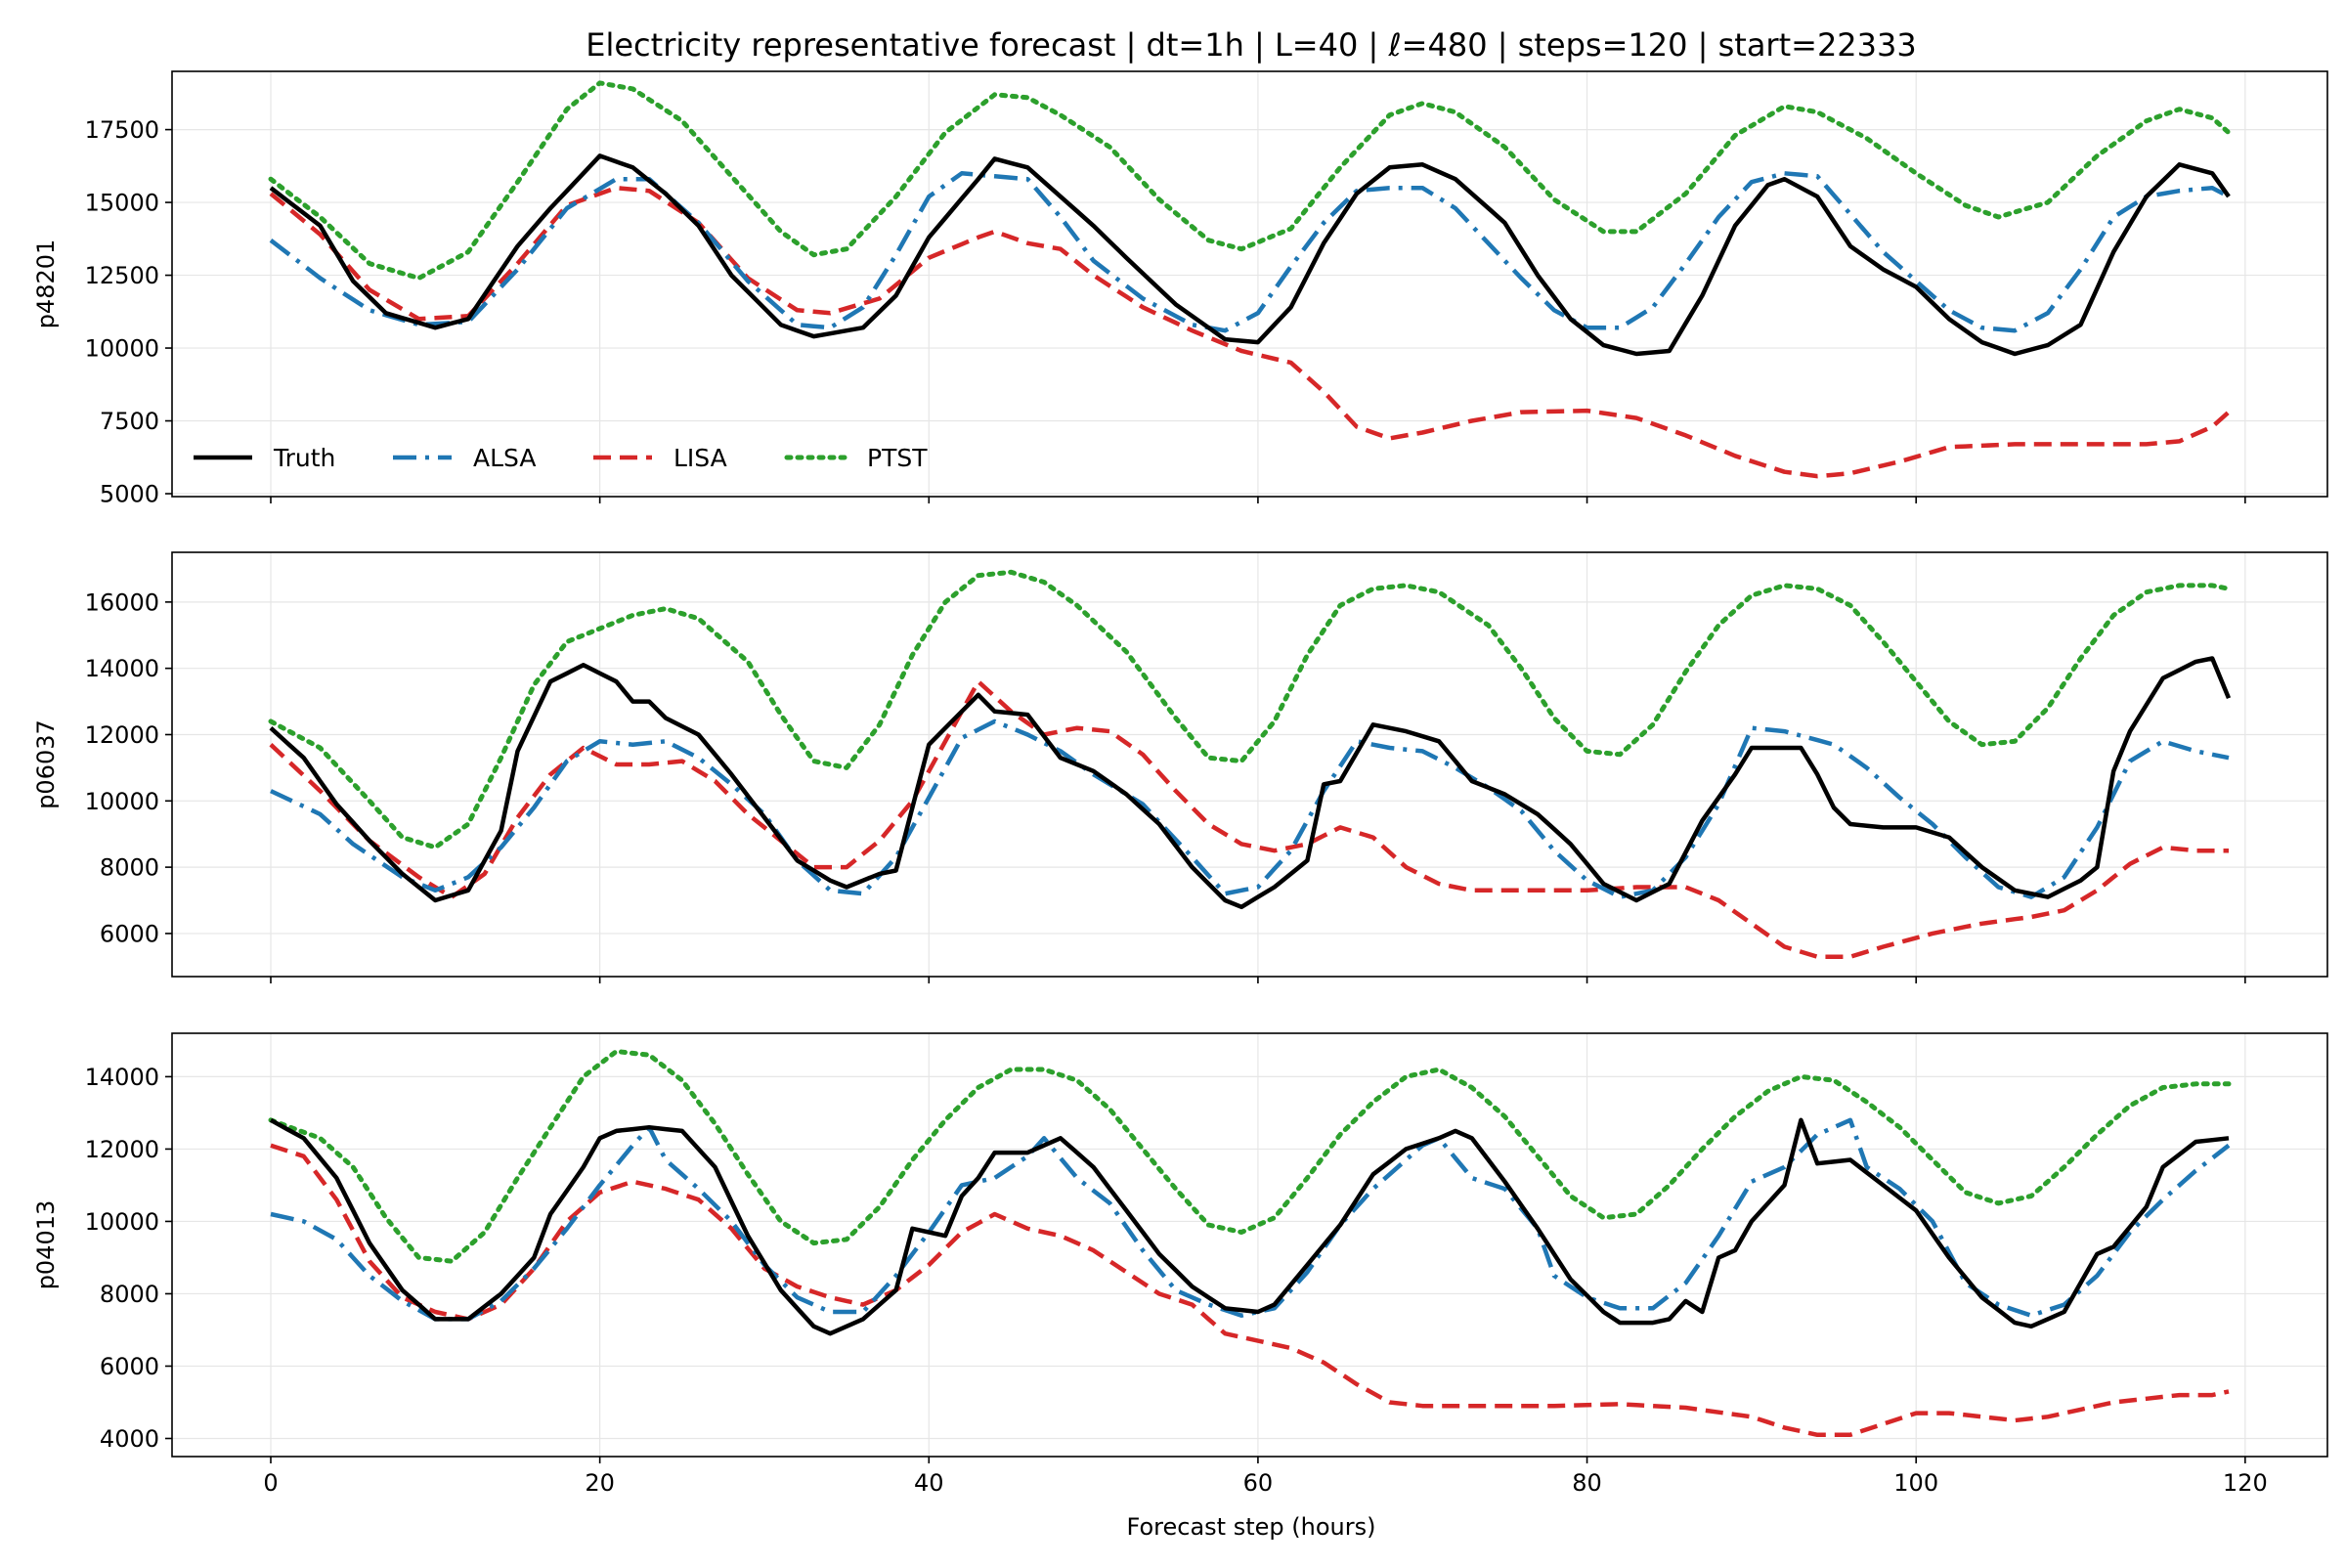 This screenshot has height=1568, width=2346. Describe the element at coordinates (130, 422) in the screenshot. I see `y-tick-label: 7500` at that location.